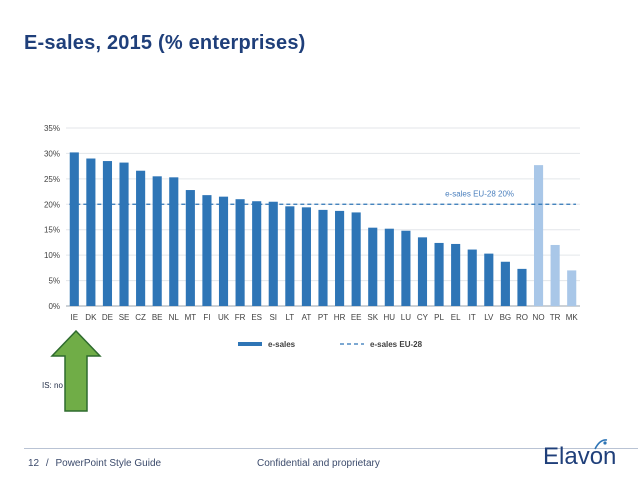 This screenshot has height=479, width=638. What do you see at coordinates (107, 317) in the screenshot?
I see `x-tick-label: DE` at bounding box center [107, 317].